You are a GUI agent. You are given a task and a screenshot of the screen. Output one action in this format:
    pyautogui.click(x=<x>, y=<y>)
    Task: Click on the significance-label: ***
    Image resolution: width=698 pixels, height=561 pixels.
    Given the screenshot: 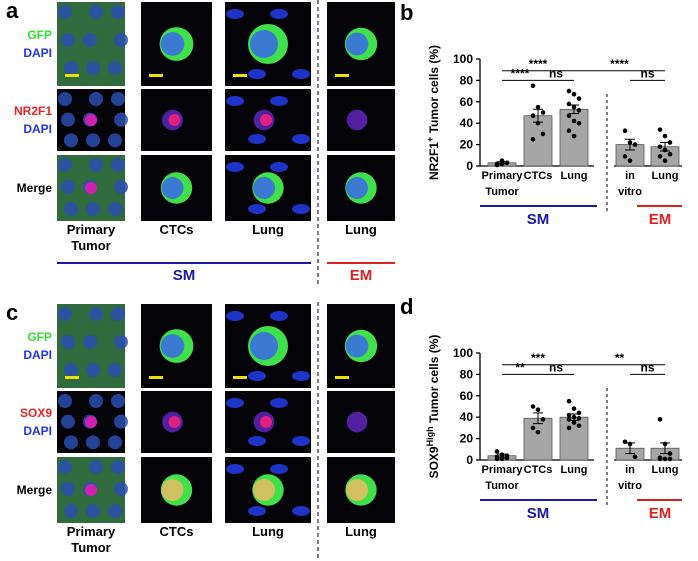 What is the action you would take?
    pyautogui.click(x=538, y=358)
    